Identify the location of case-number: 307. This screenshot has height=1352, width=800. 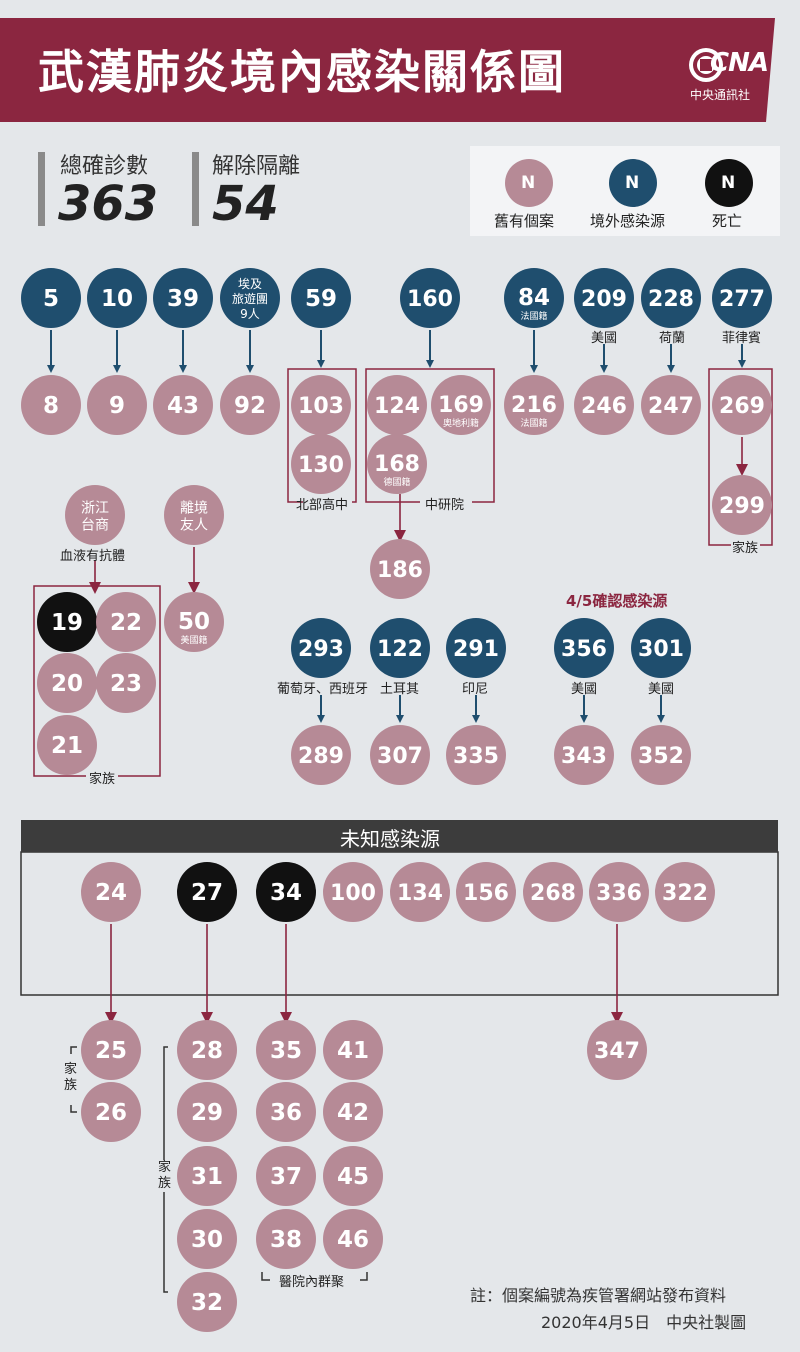
(400, 756).